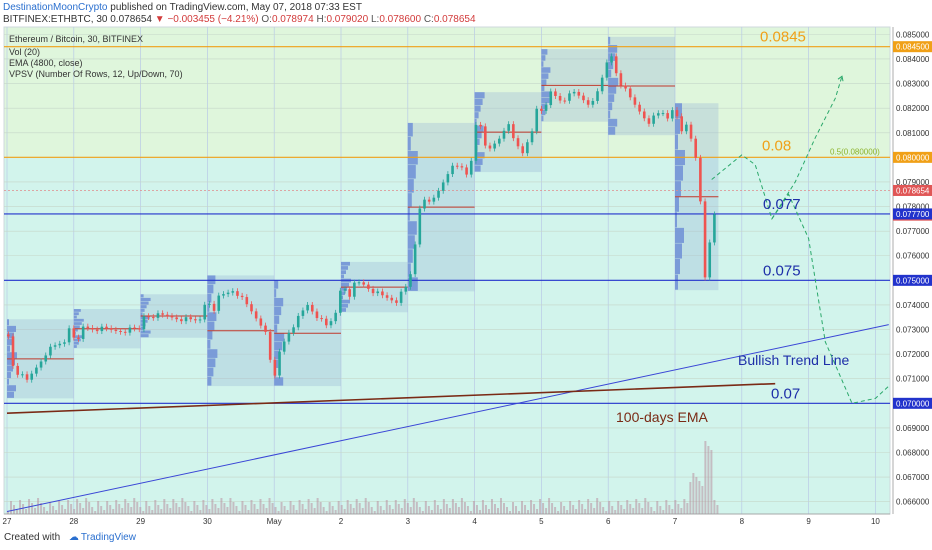  Describe the element at coordinates (454, 19) in the screenshot. I see `close-value: 0.078654` at that location.